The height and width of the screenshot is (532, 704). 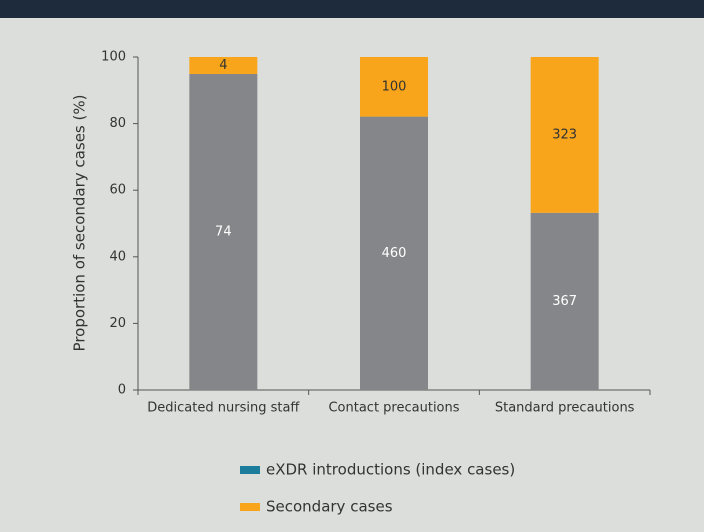 What do you see at coordinates (117, 323) in the screenshot?
I see `y-tick-label: 20` at bounding box center [117, 323].